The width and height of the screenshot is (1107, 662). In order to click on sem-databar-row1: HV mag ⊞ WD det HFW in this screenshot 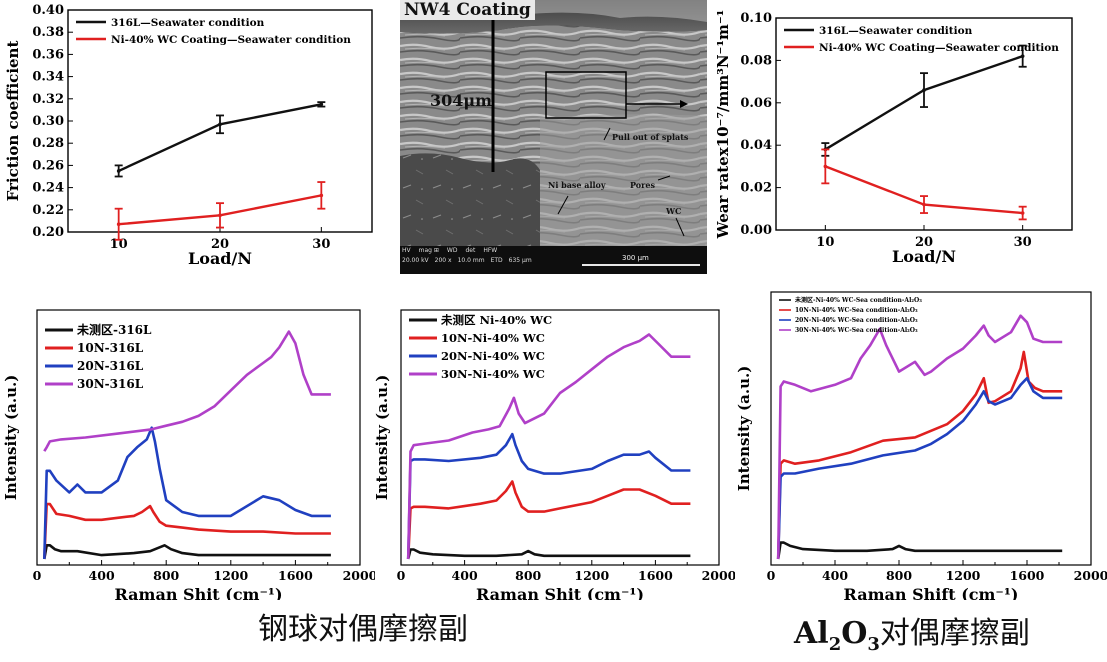, I will do `click(449, 250)`.